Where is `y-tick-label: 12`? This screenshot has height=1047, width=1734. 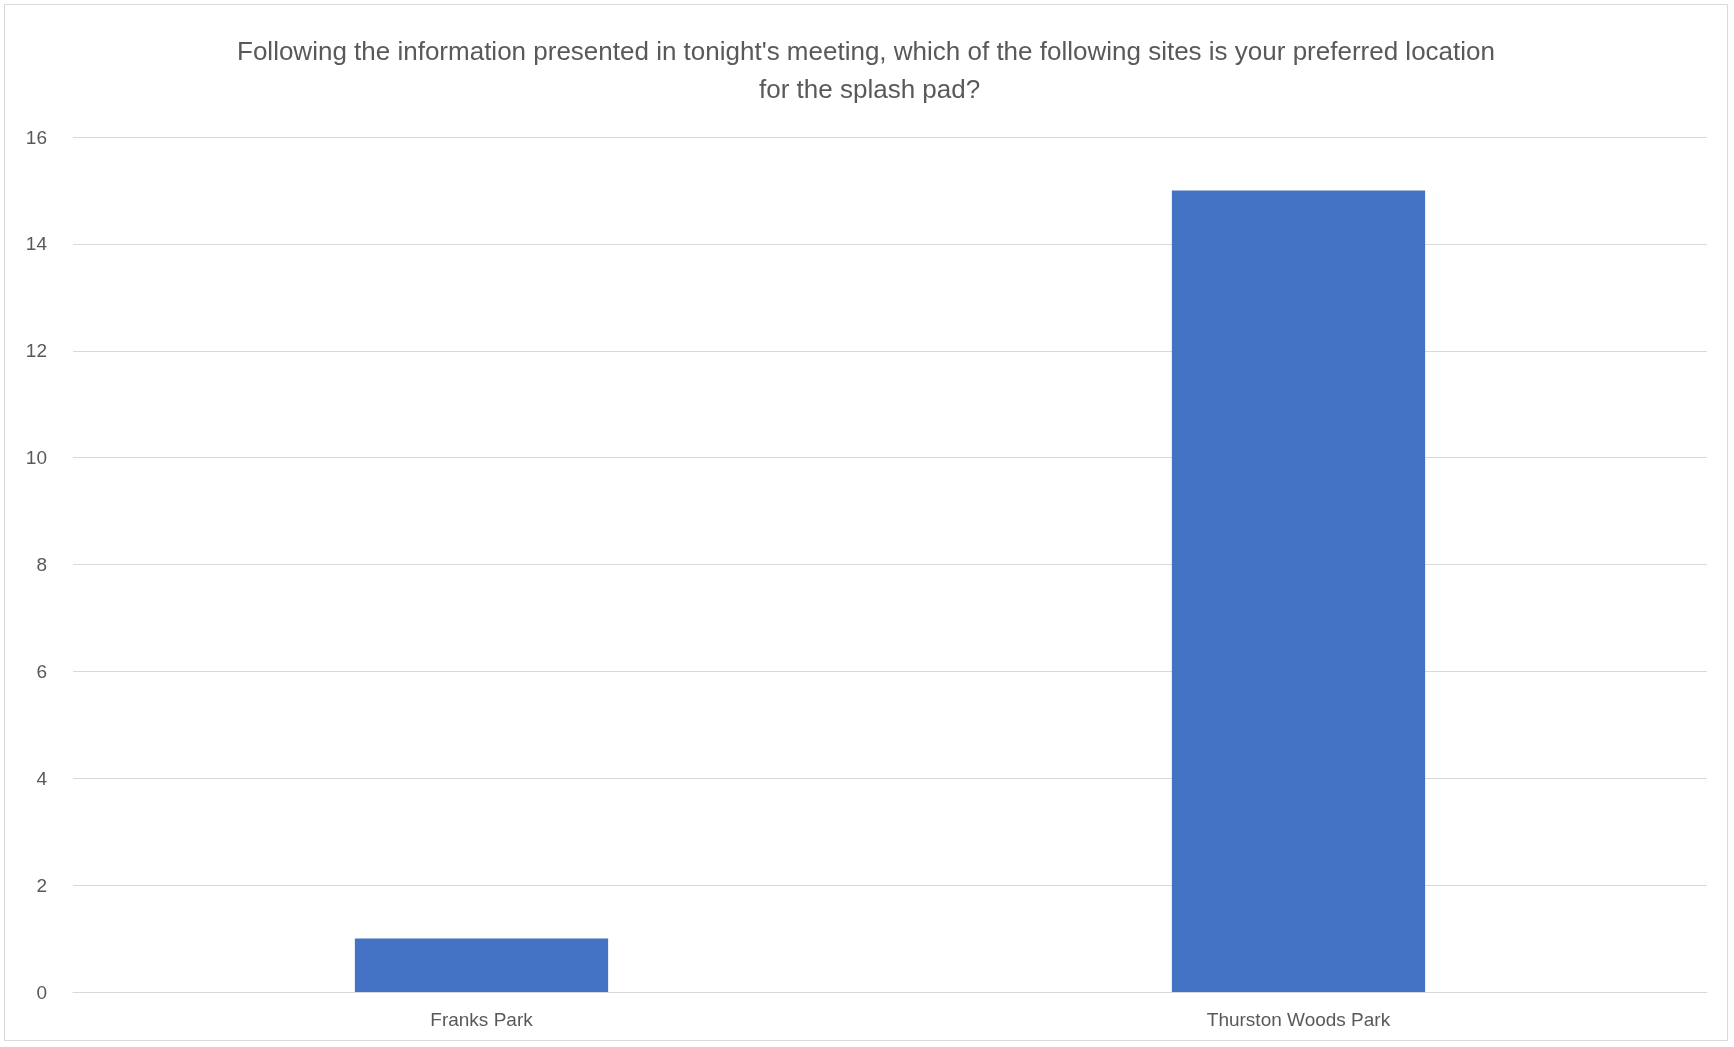
y-tick-label: 12 is located at coordinates (36, 351).